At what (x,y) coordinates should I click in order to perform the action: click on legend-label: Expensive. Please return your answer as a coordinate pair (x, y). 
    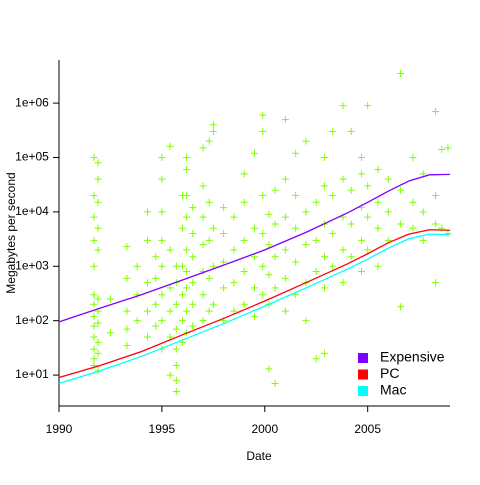
    Looking at the image, I should click on (412, 357).